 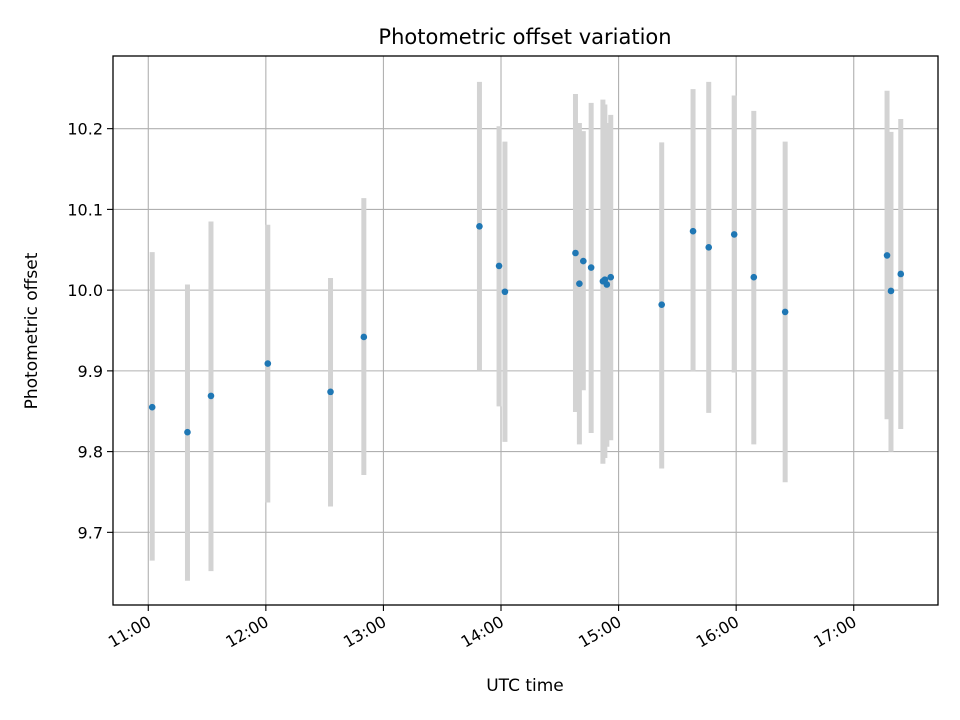 What do you see at coordinates (32, 330) in the screenshot?
I see `y-axis-title: Photometric offset` at bounding box center [32, 330].